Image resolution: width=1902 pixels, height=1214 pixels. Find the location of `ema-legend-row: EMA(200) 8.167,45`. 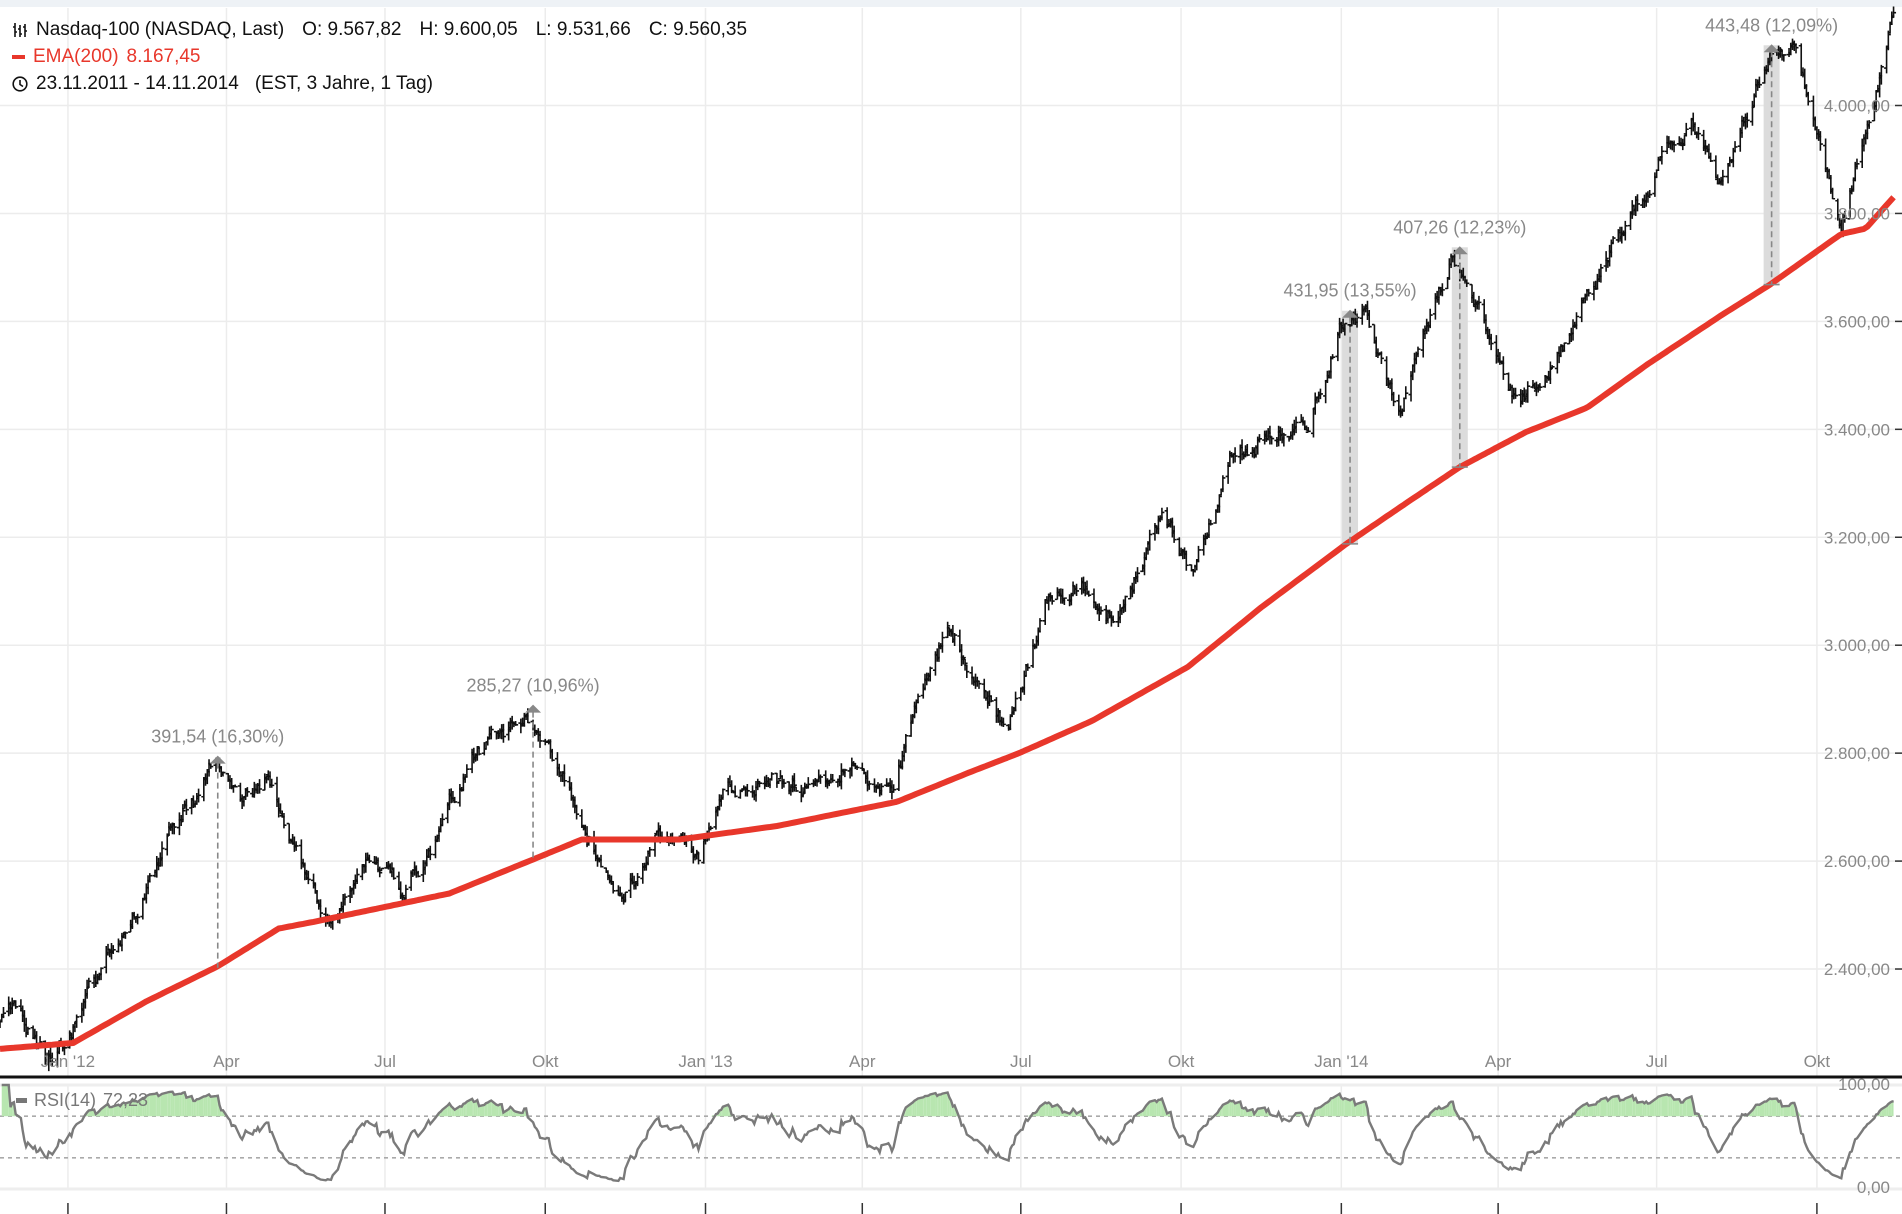

ema-legend-row: EMA(200) 8.167,45 is located at coordinates (384, 56).